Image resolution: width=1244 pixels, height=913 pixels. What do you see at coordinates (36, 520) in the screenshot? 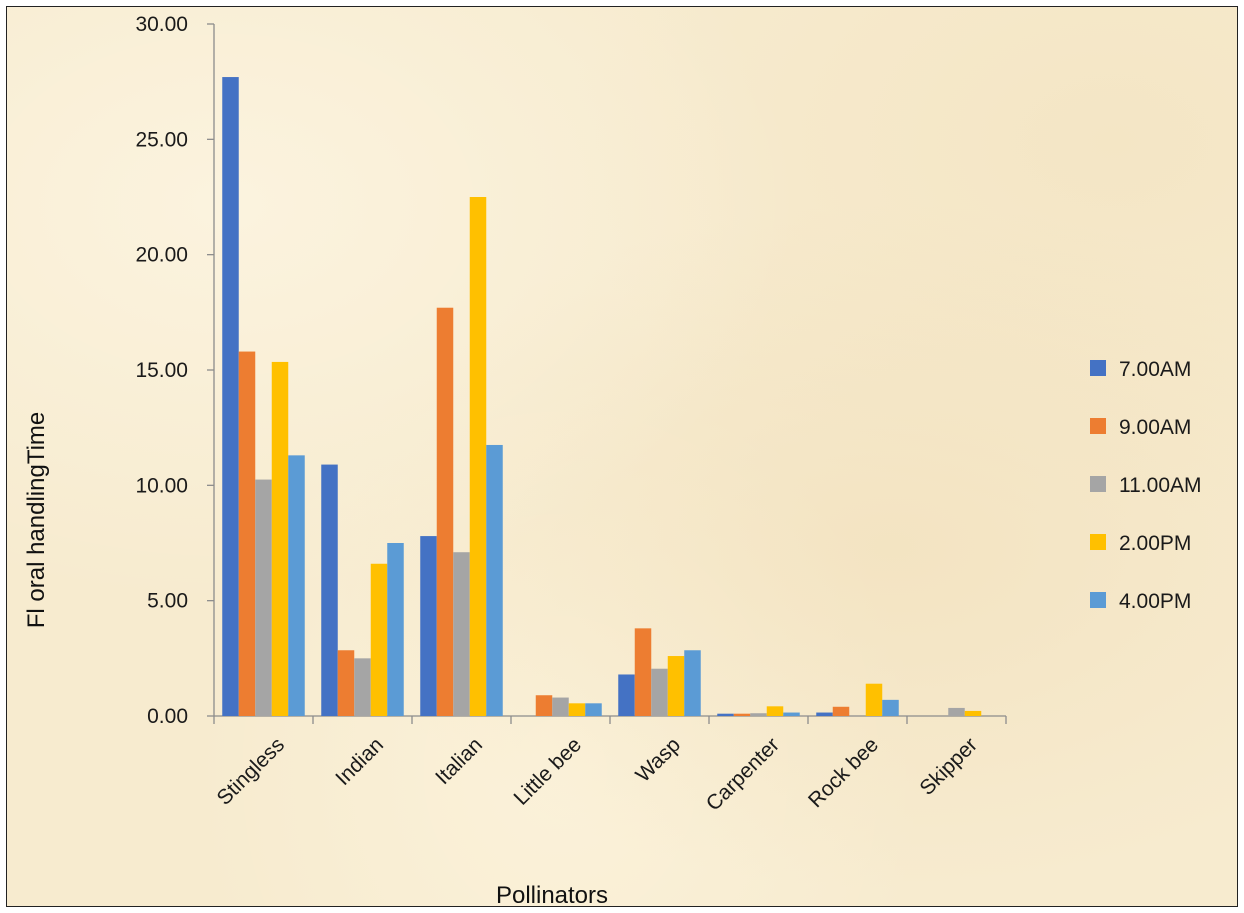
I see `y-axis-title: Fl oral handlingTime` at bounding box center [36, 520].